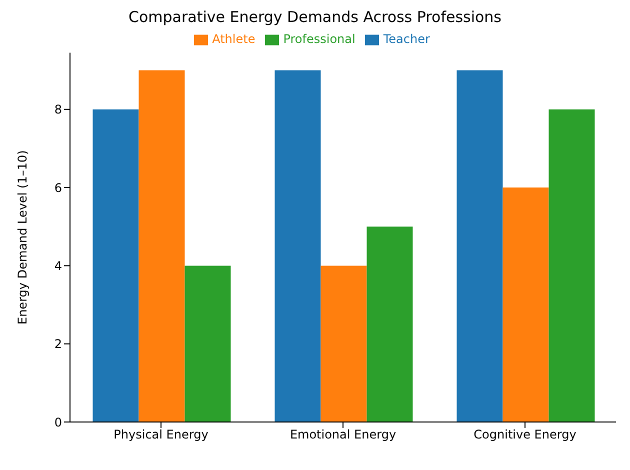  What do you see at coordinates (343, 435) in the screenshot?
I see `x-tick-label: Emotional Energy` at bounding box center [343, 435].